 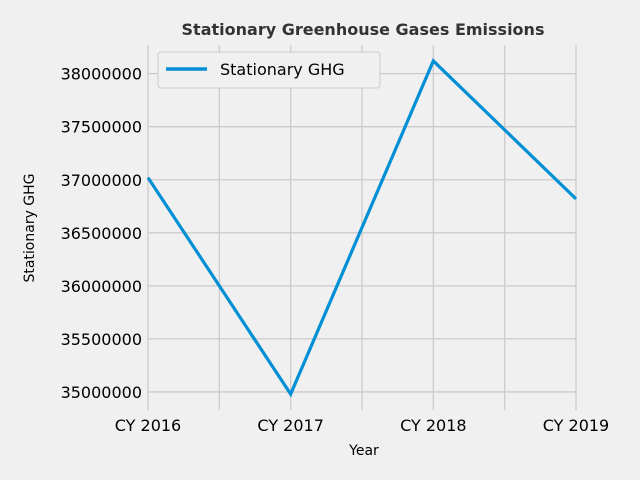 What do you see at coordinates (101, 392) in the screenshot?
I see `y-tick-label: 35000000` at bounding box center [101, 392].